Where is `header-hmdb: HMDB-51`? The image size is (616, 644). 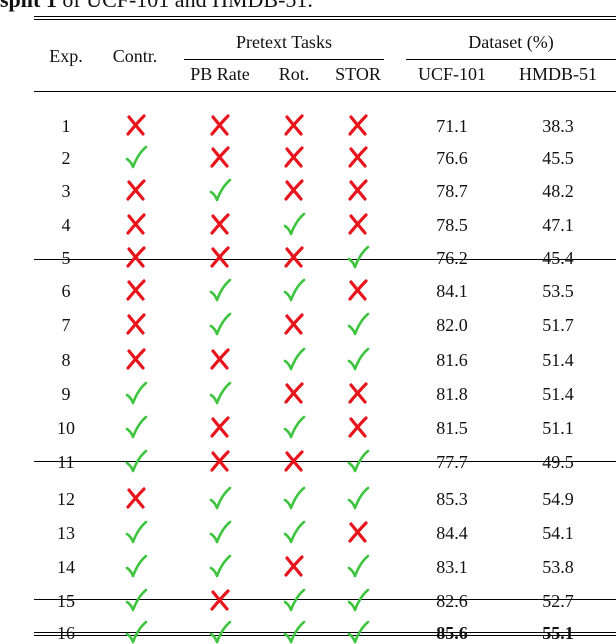
header-hmdb: HMDB-51 is located at coordinates (557, 74).